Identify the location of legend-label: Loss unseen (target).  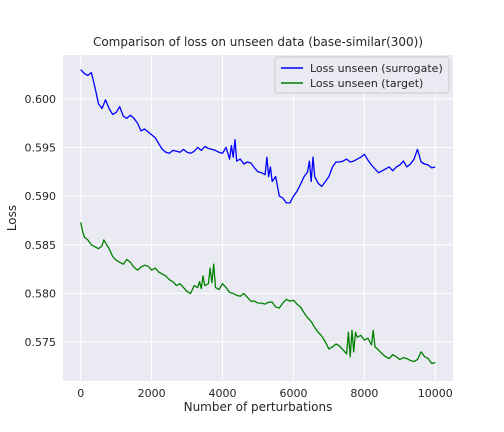
(366, 83).